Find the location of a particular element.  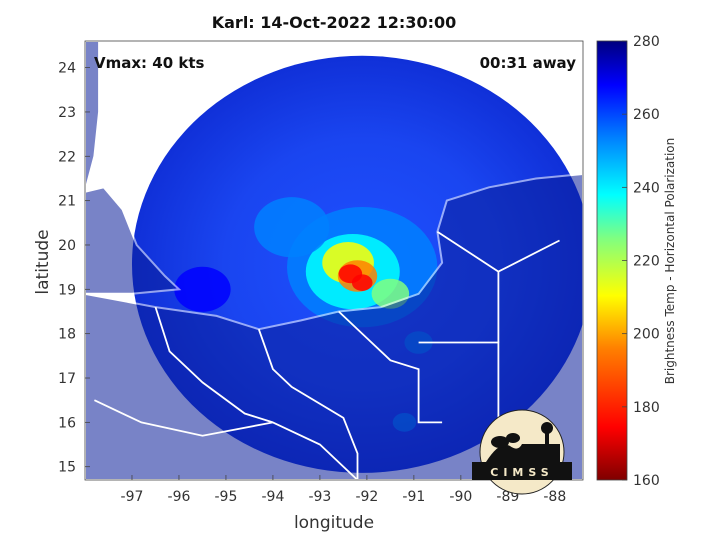

chart-title: Karl: 14-Oct-2022 12:30:00 is located at coordinates (334, 22).